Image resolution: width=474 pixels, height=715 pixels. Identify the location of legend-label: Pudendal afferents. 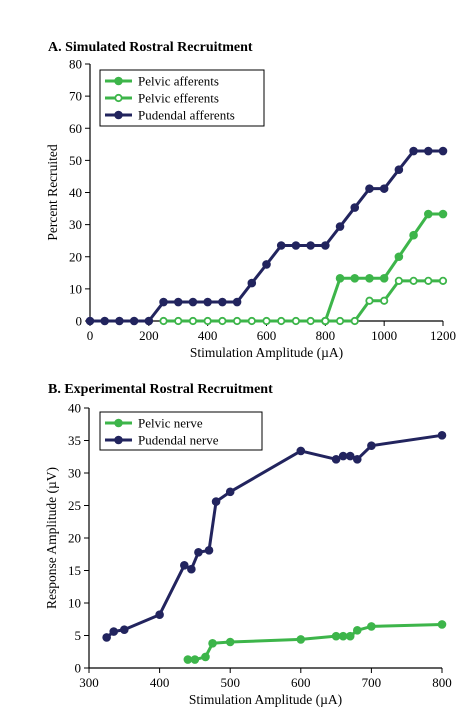
(186, 115).